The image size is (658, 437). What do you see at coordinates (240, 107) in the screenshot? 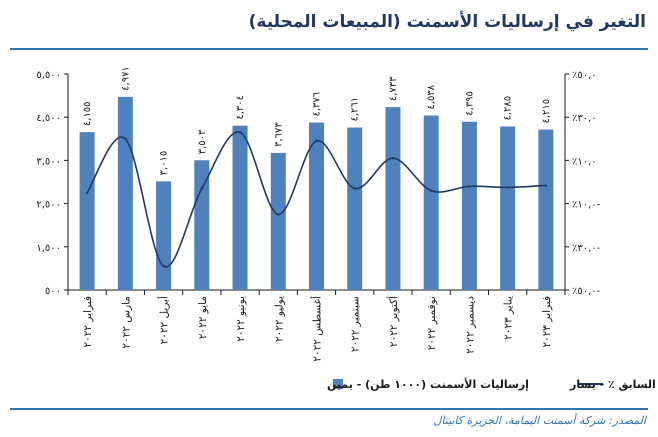
I see `bar-value-label: ٤,٣٠٤` at bounding box center [240, 107].